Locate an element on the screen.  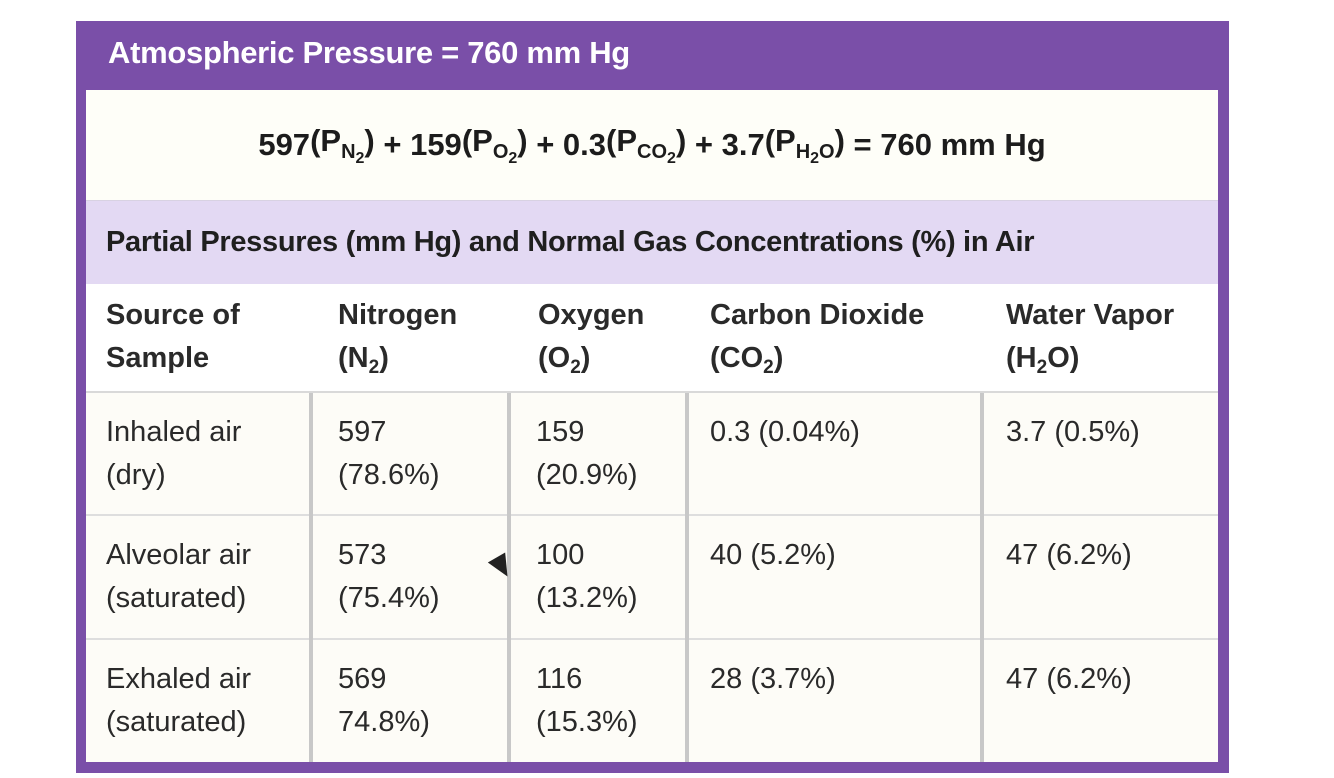
source-cell-line1: Inhaled air is located at coordinates (174, 432).